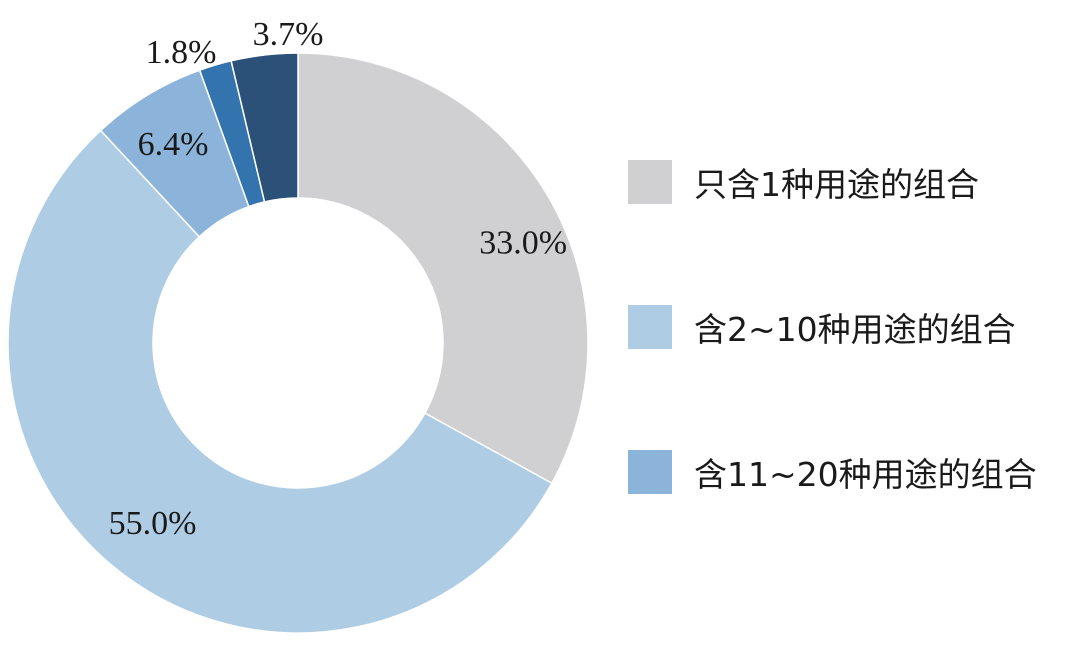 The image size is (1080, 645). I want to click on slice-label: 33.0%, so click(523, 243).